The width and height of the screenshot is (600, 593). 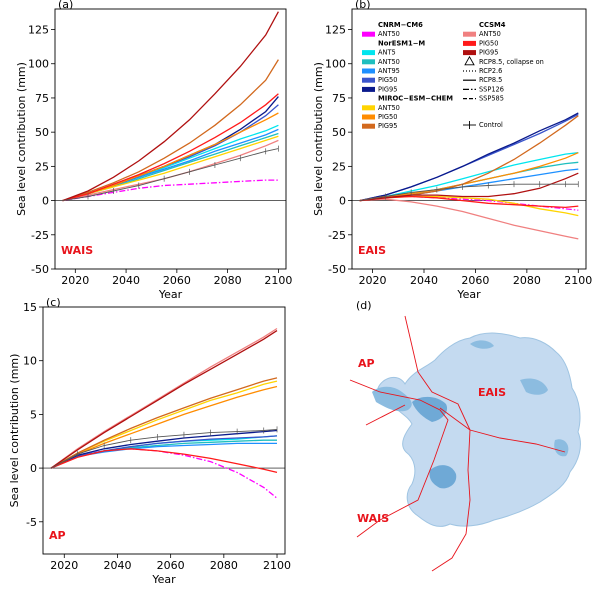 I want to click on panel-letter: (c), so click(x=53, y=302).